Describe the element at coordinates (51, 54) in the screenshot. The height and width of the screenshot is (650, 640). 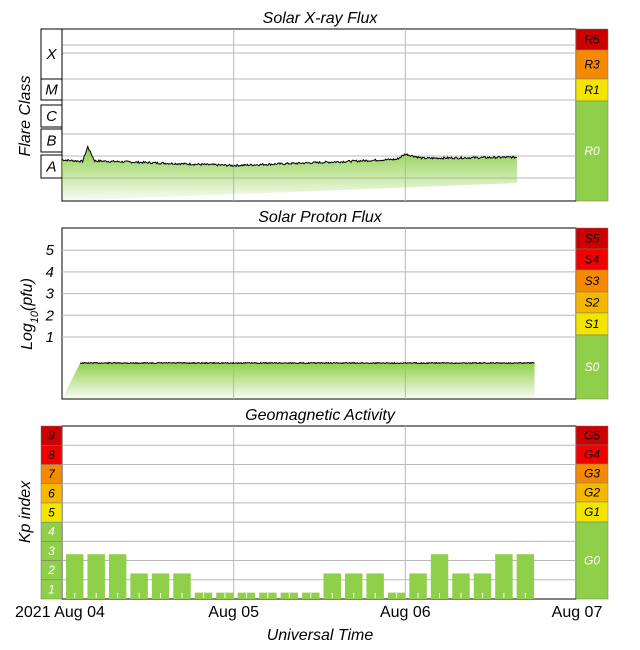
I see `flare-class-x: X` at that location.